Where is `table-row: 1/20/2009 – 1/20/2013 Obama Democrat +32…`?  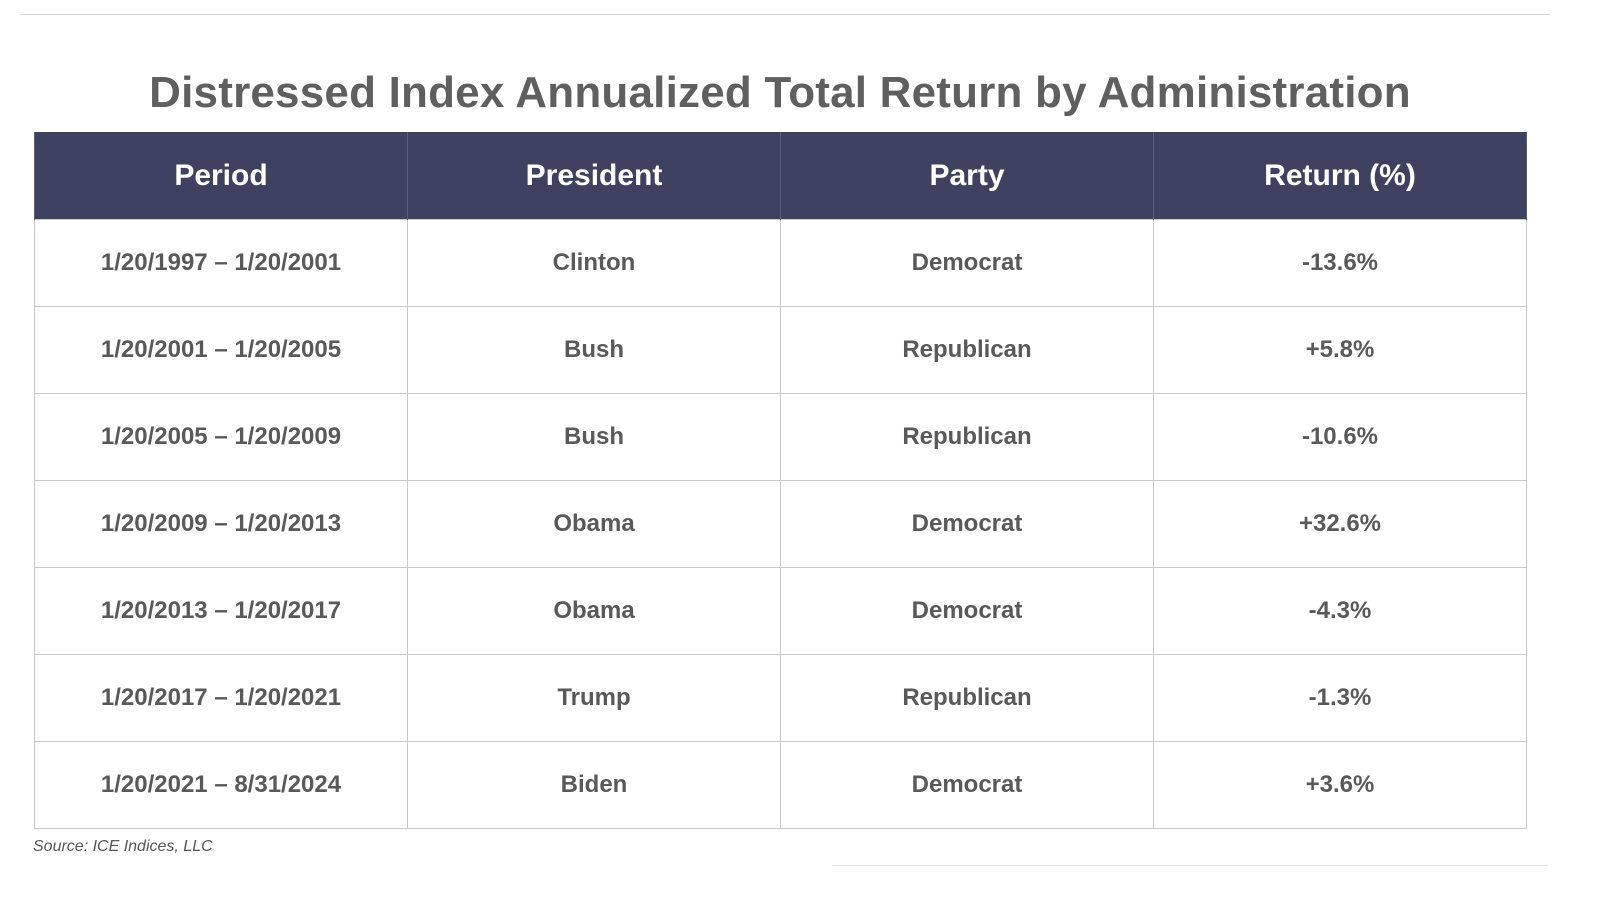
table-row: 1/20/2009 – 1/20/2013 Obama Democrat +32… is located at coordinates (780, 524).